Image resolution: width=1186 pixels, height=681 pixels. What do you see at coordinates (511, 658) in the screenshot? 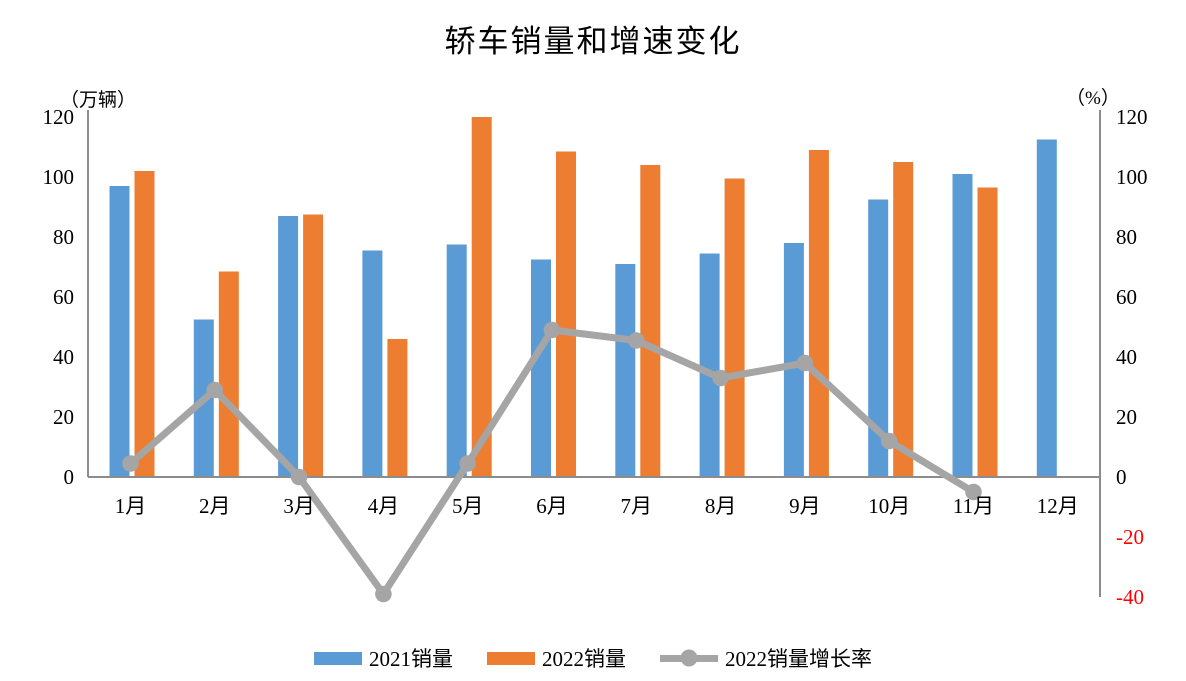
I see `legend-swatch-2022-sales` at bounding box center [511, 658].